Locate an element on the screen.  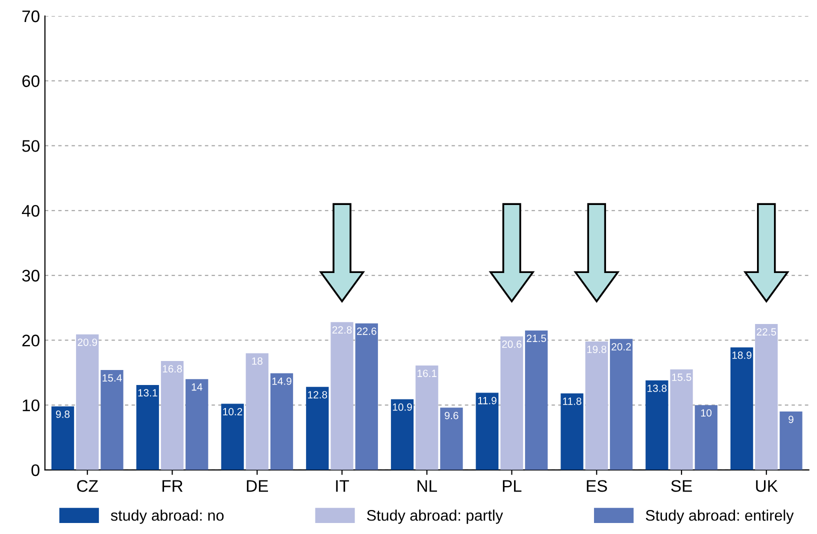
data-label: 10 is located at coordinates (706, 413).